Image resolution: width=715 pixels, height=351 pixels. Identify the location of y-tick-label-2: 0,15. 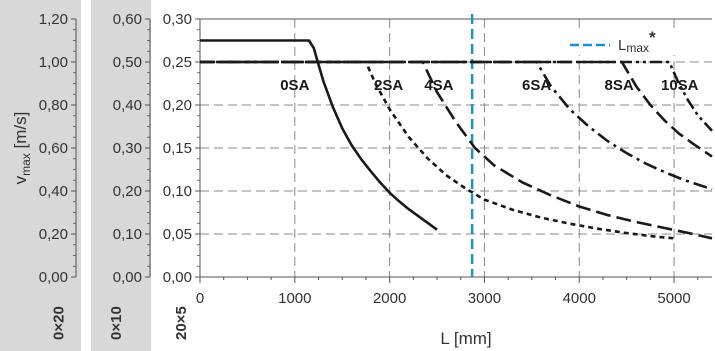
(177, 148).